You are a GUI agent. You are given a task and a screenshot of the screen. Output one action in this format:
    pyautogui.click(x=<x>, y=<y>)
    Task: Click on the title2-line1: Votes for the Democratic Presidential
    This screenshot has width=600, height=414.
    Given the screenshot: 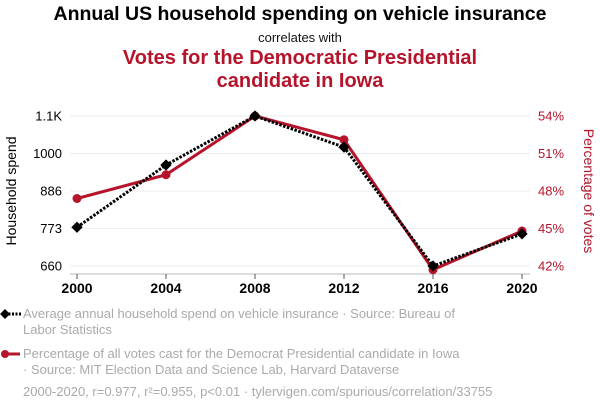 What is the action you would take?
    pyautogui.click(x=300, y=58)
    